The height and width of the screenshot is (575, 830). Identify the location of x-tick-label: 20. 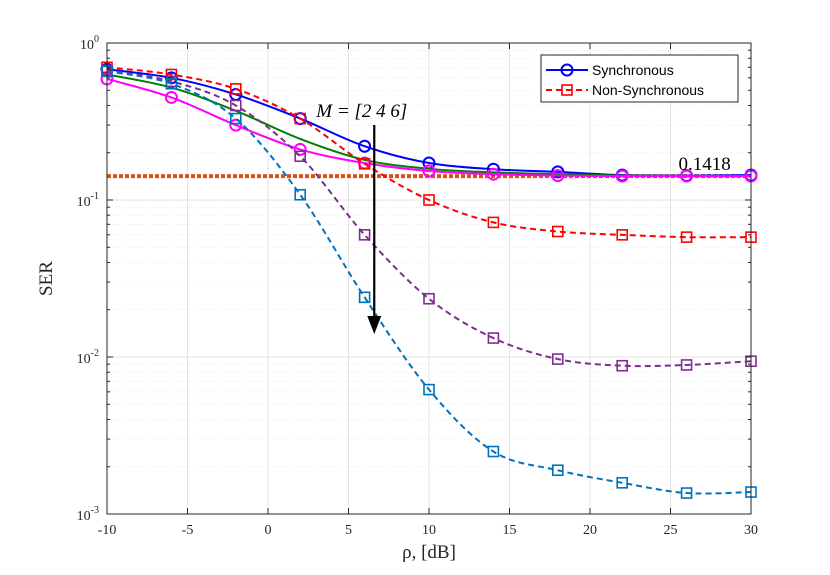
(590, 530).